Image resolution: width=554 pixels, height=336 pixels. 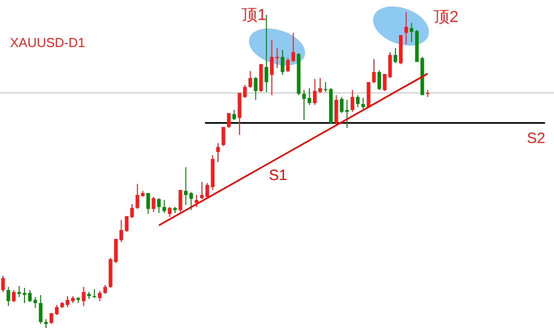 What do you see at coordinates (278, 175) in the screenshot?
I see `series-label: S1` at bounding box center [278, 175].